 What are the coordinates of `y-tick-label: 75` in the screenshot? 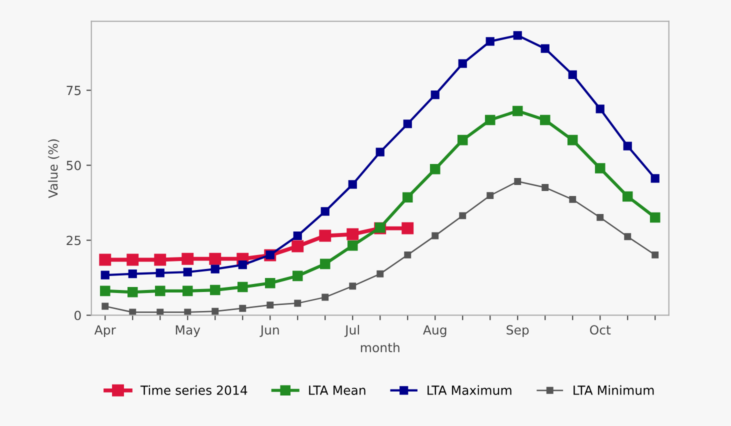 It's located at (73, 91).